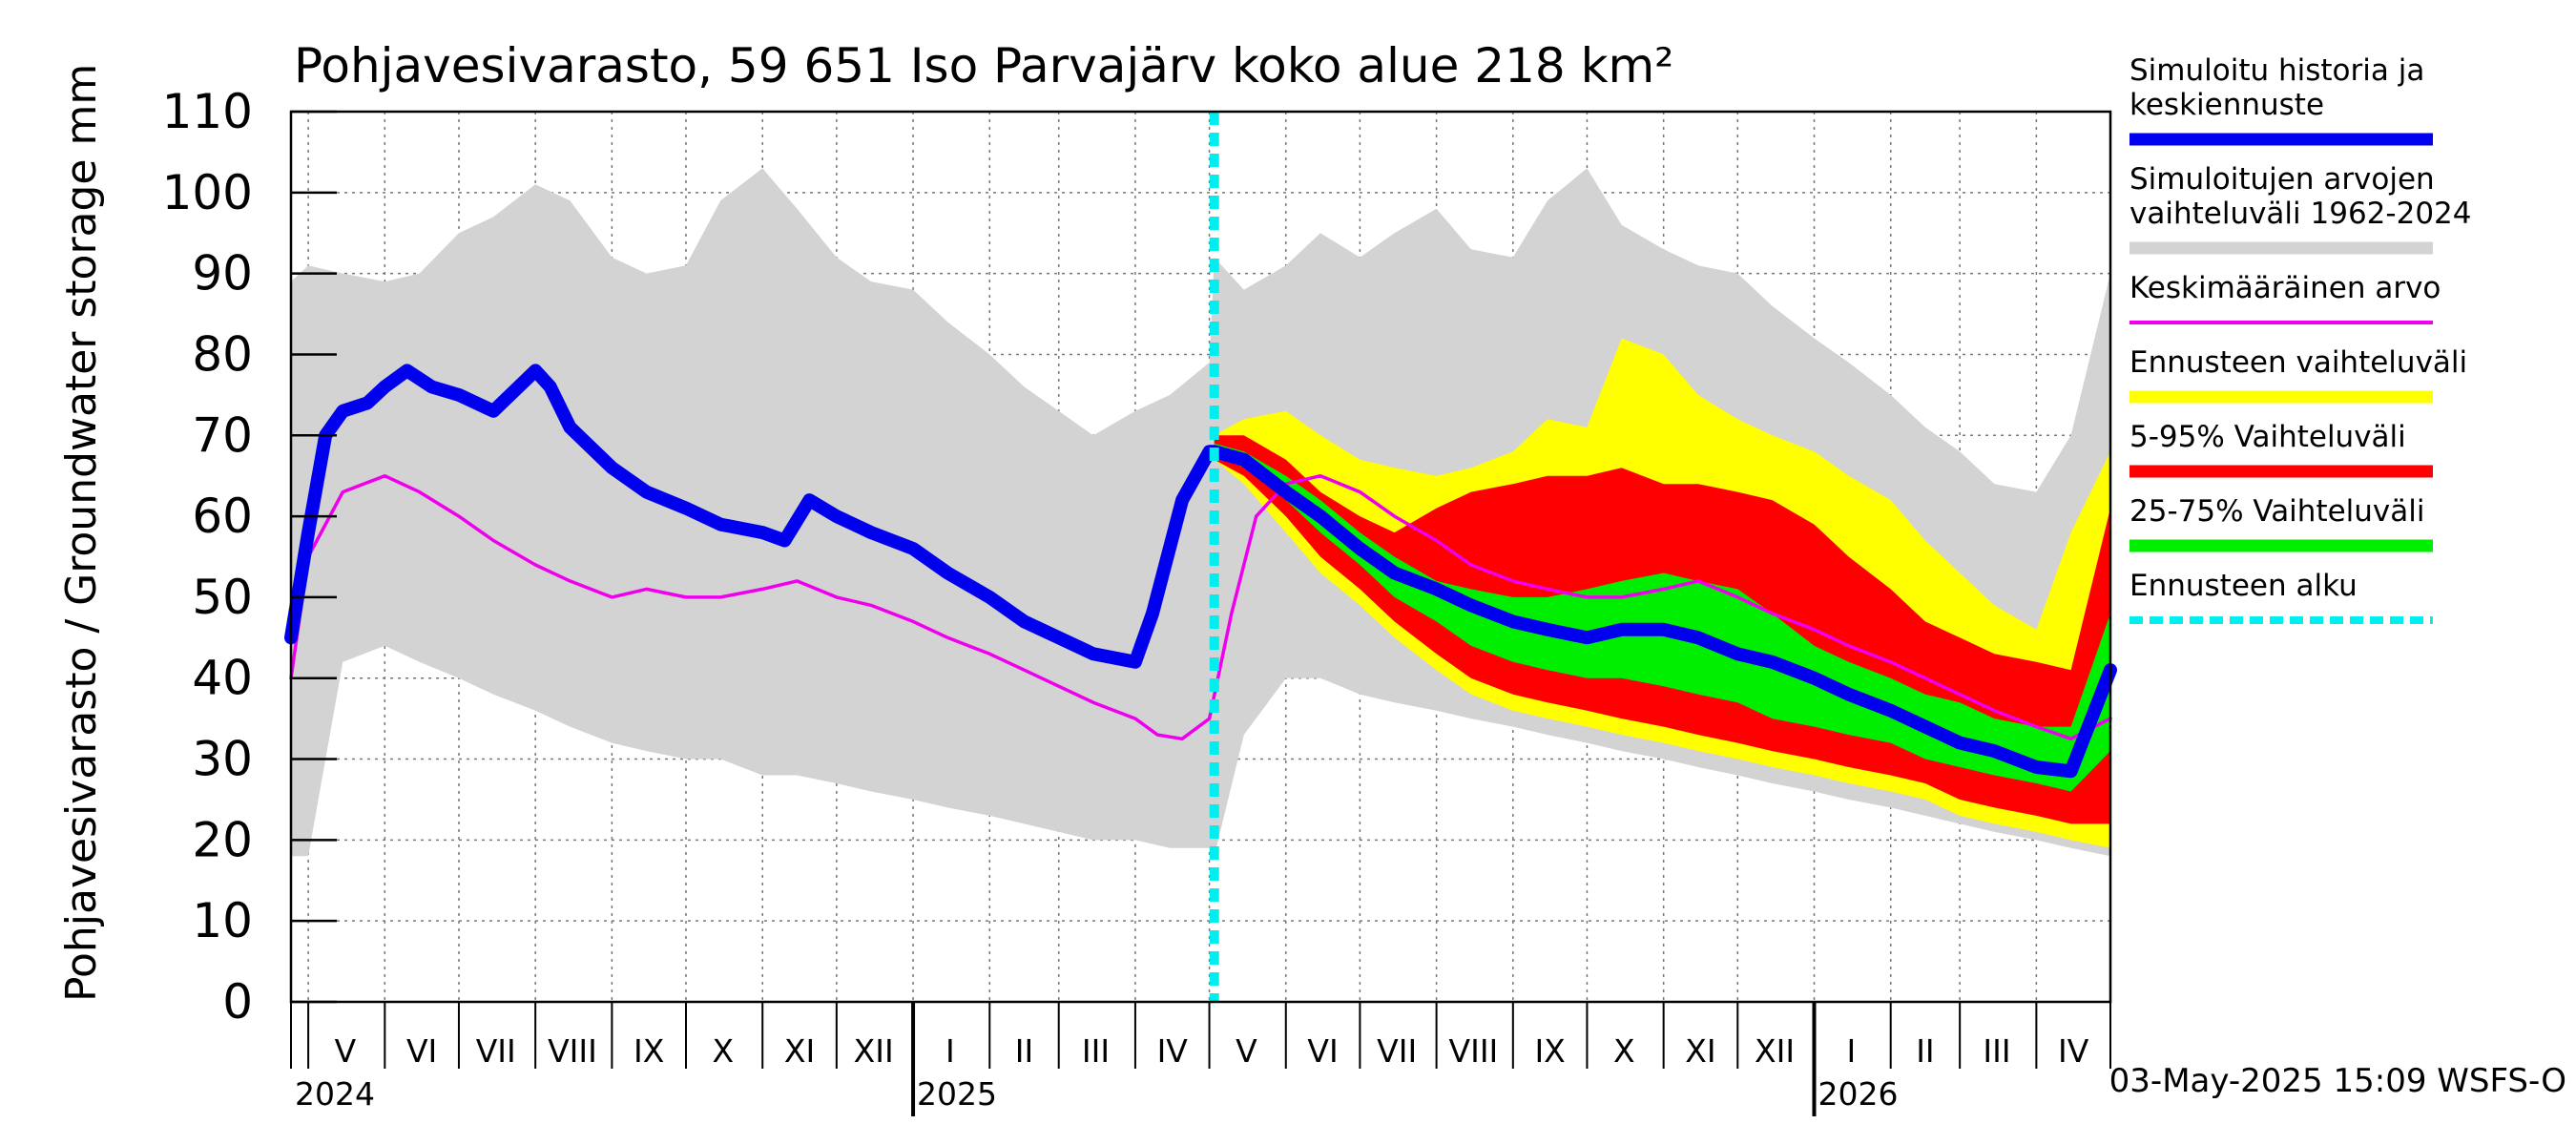 The height and width of the screenshot is (1145, 2576). I want to click on y-tick-label: 70, so click(222, 435).